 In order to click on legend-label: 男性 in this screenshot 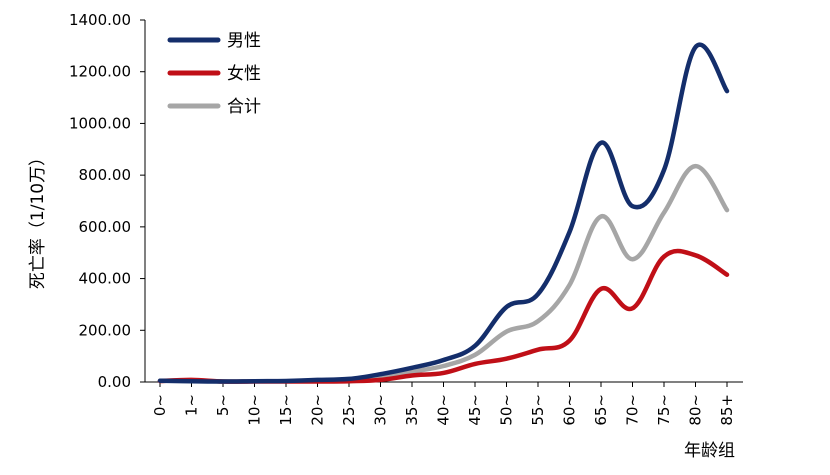, I will do `click(244, 41)`.